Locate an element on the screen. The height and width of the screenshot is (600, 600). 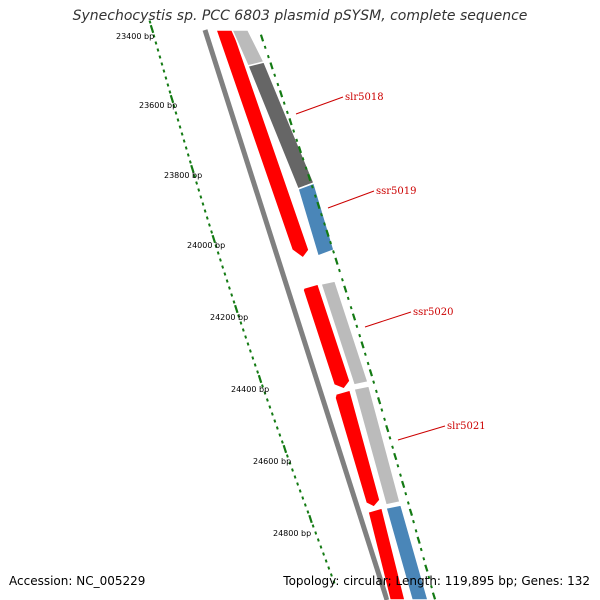
gene-label-ssr5019: ssr5019 is located at coordinates (396, 191).